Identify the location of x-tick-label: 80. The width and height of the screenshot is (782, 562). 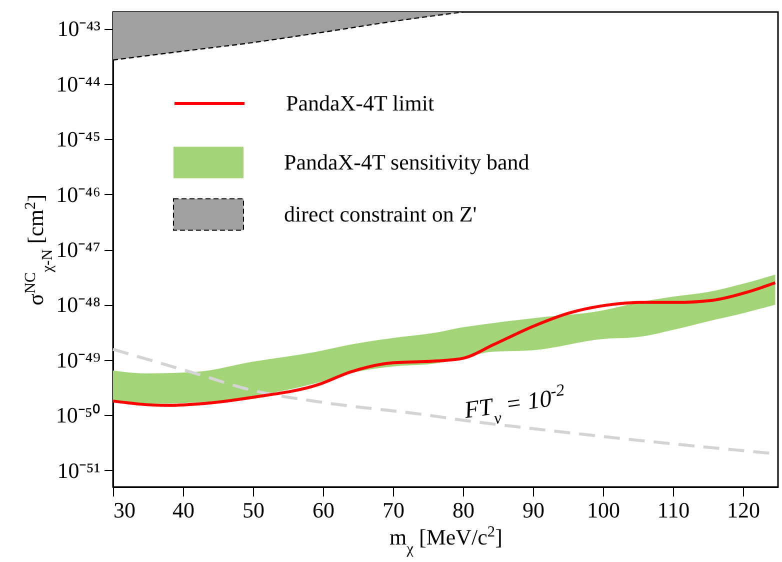
(463, 510).